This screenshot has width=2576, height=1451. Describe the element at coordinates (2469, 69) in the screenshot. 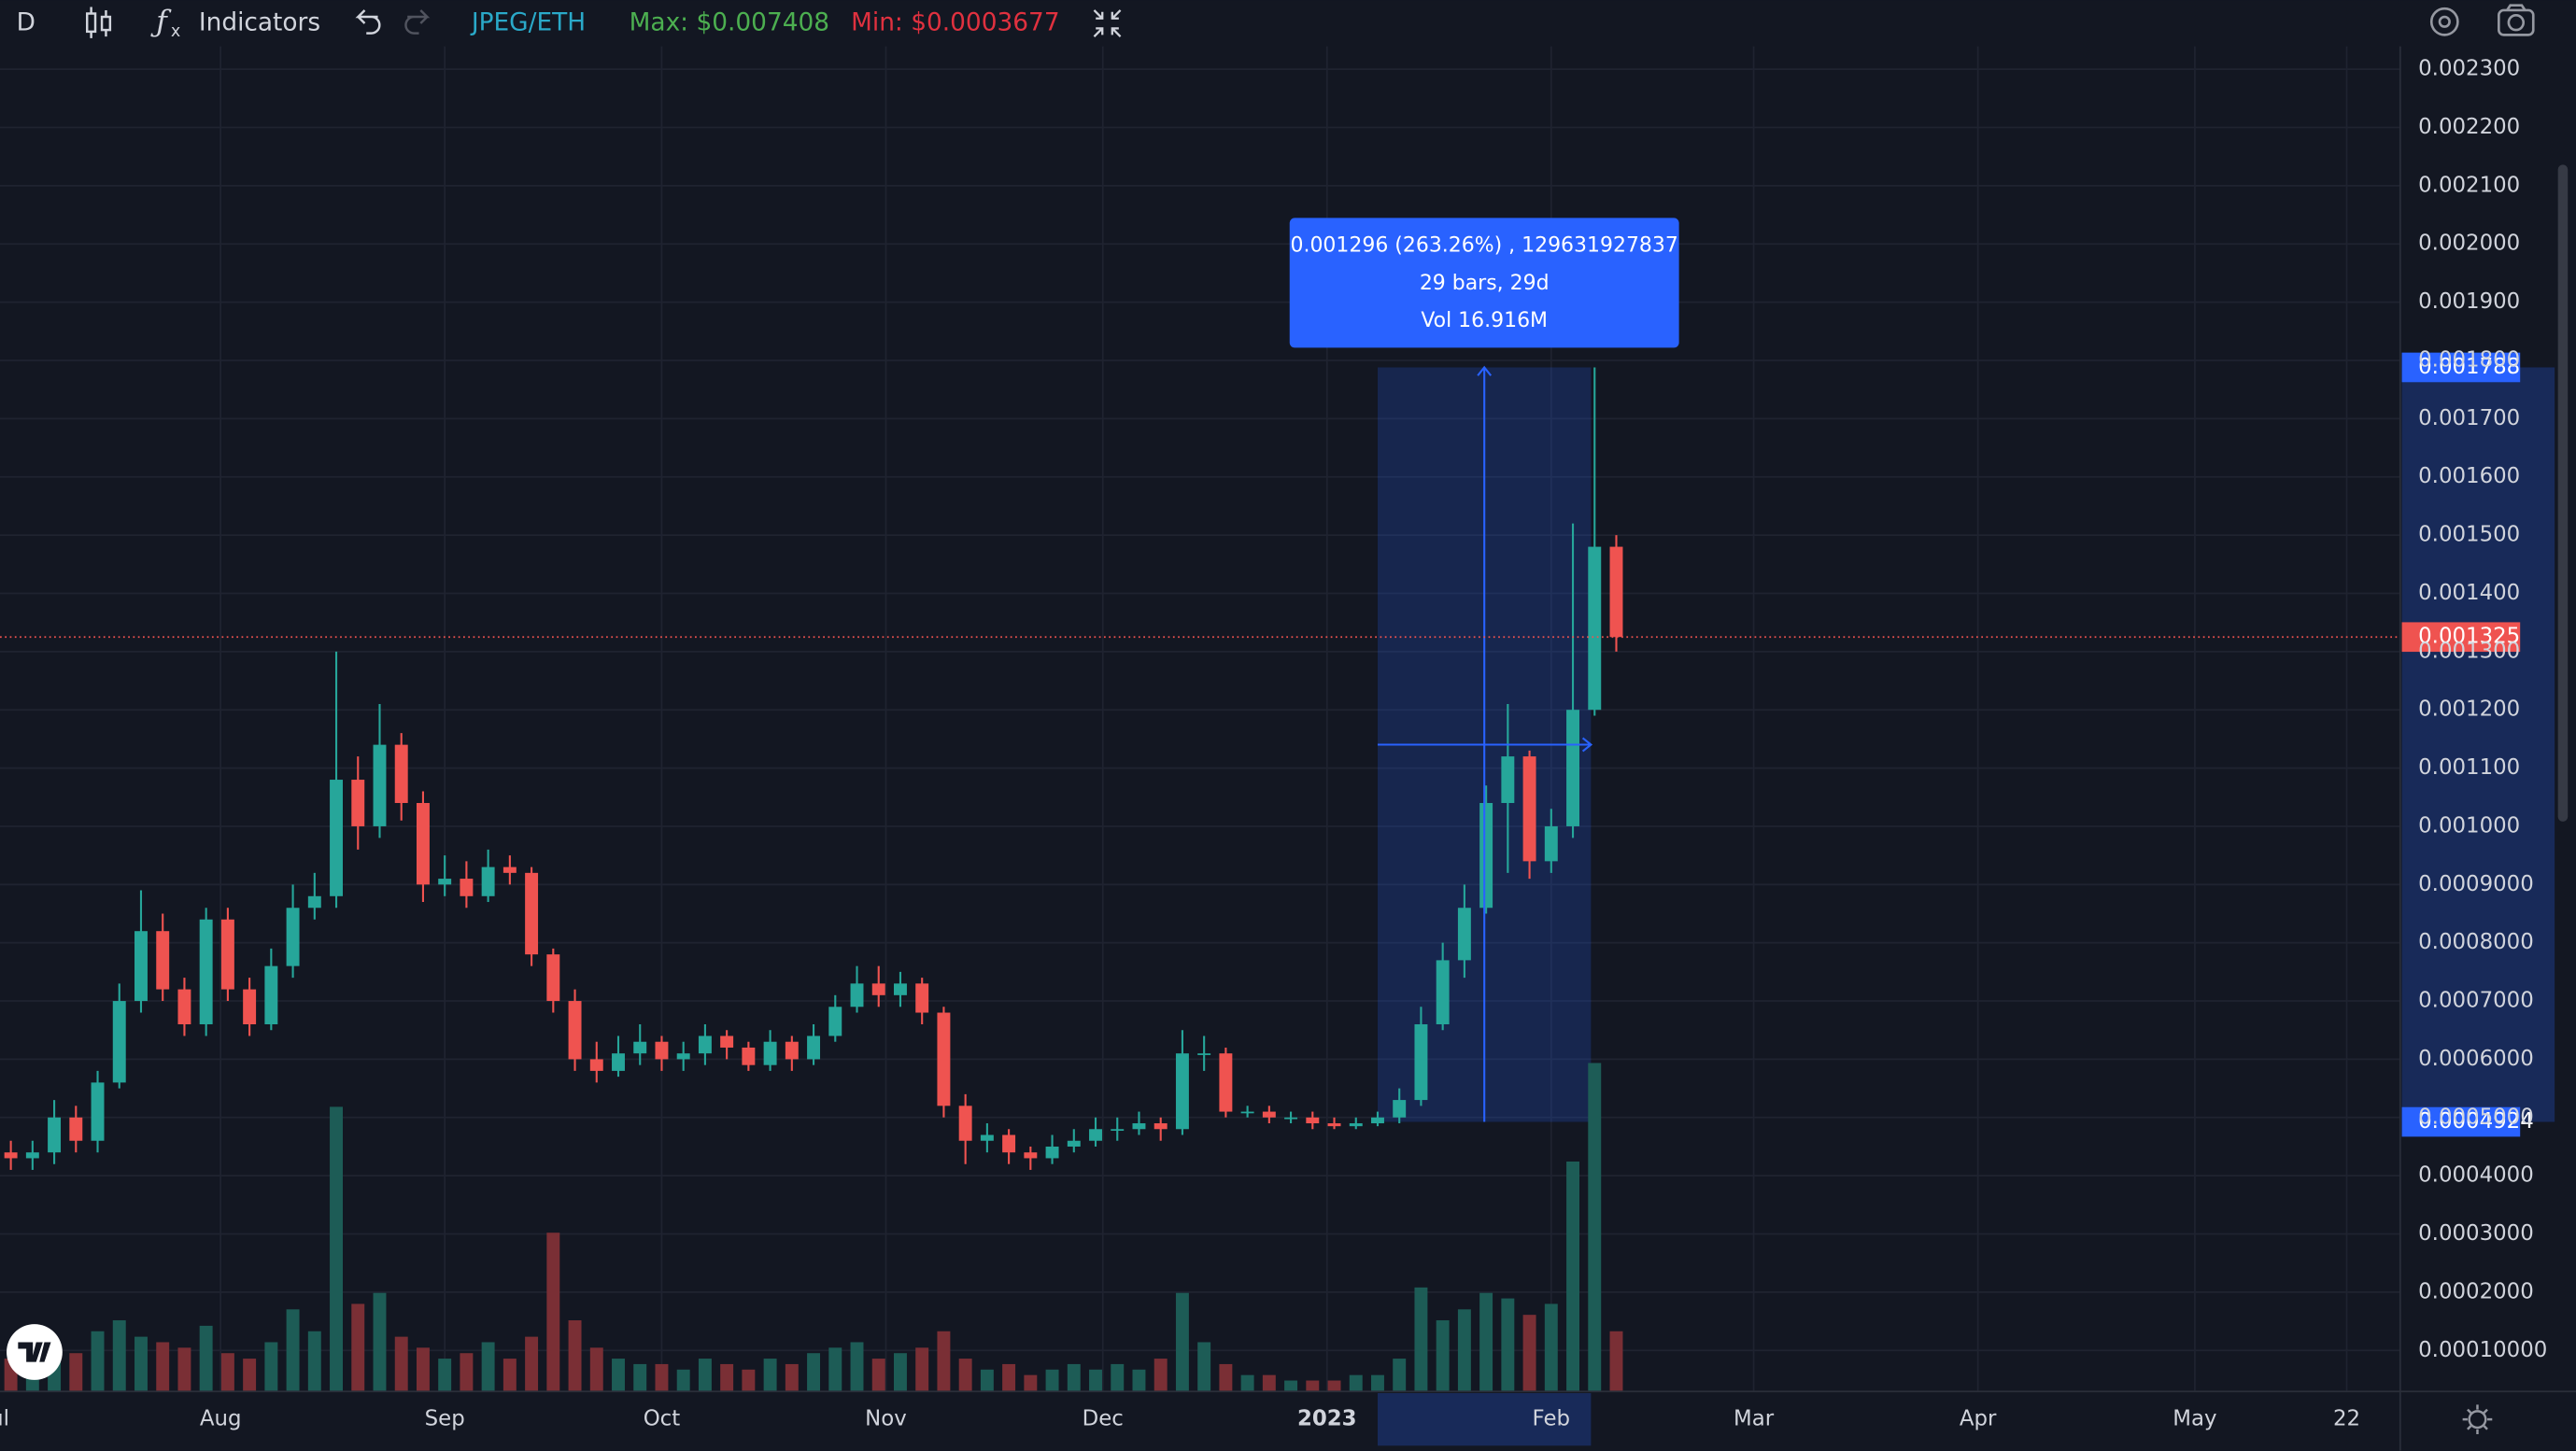

I see `y-tick-label: 0.002300` at that location.